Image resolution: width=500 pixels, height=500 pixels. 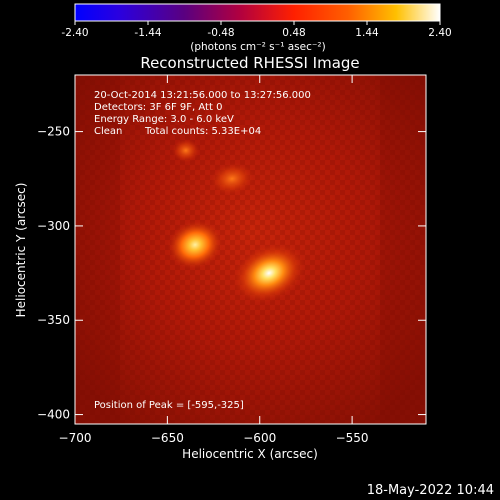 I want to click on info-total-counts: Total counts: 5.33E+04, so click(x=202, y=131).